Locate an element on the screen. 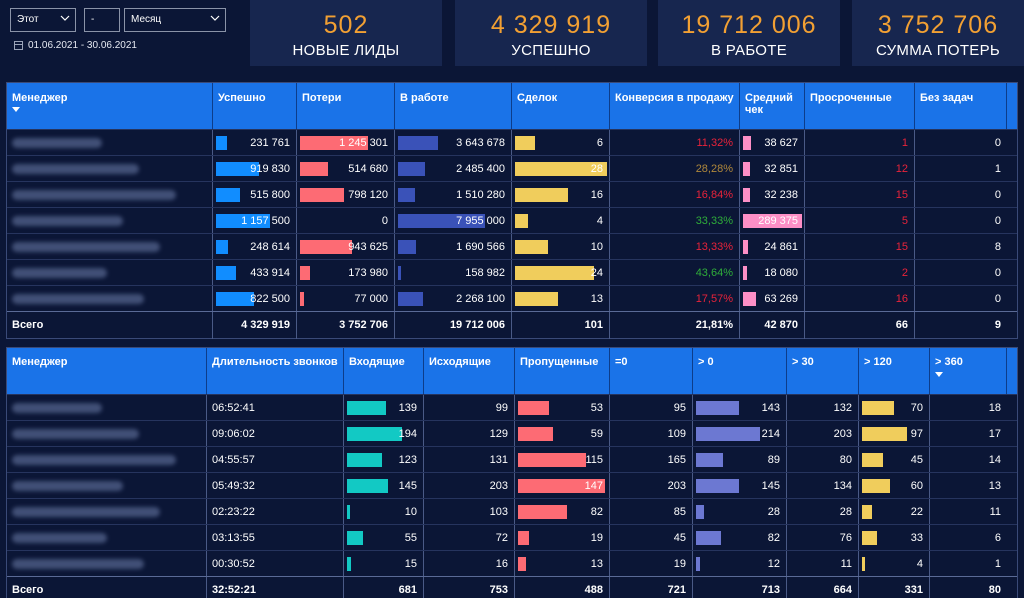  column-header-losses: Потери is located at coordinates (346, 106).